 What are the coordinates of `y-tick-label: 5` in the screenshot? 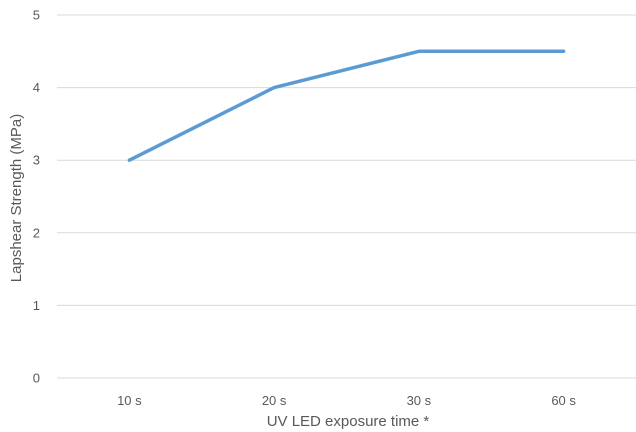 It's located at (36, 15).